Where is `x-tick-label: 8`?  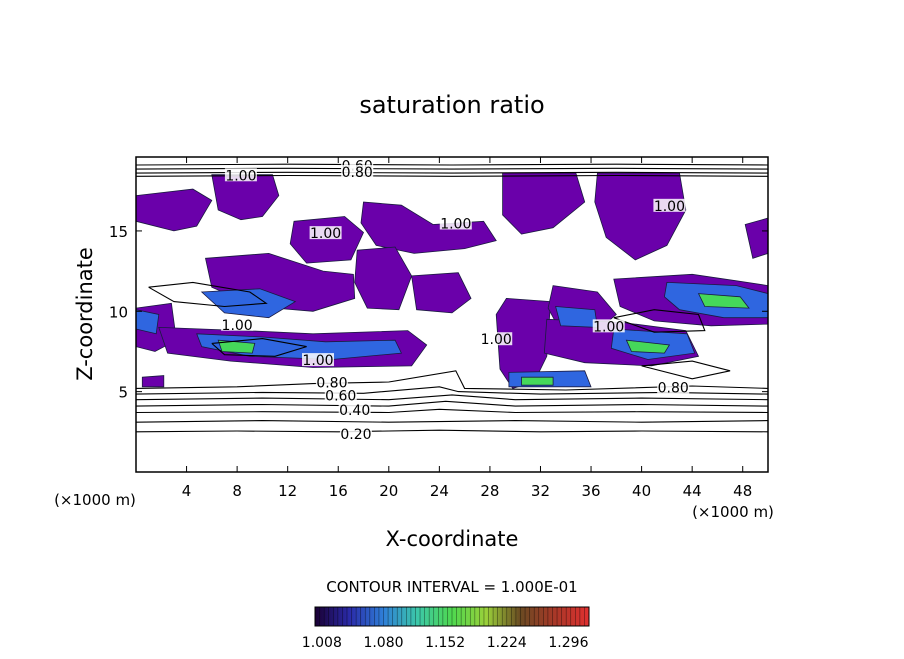
x-tick-label: 8 is located at coordinates (237, 491).